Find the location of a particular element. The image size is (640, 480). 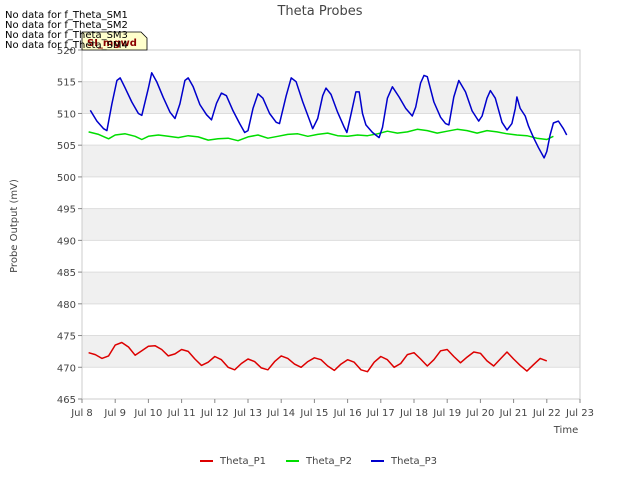

series-line-theta-p2 is located at coordinates (321, 135).